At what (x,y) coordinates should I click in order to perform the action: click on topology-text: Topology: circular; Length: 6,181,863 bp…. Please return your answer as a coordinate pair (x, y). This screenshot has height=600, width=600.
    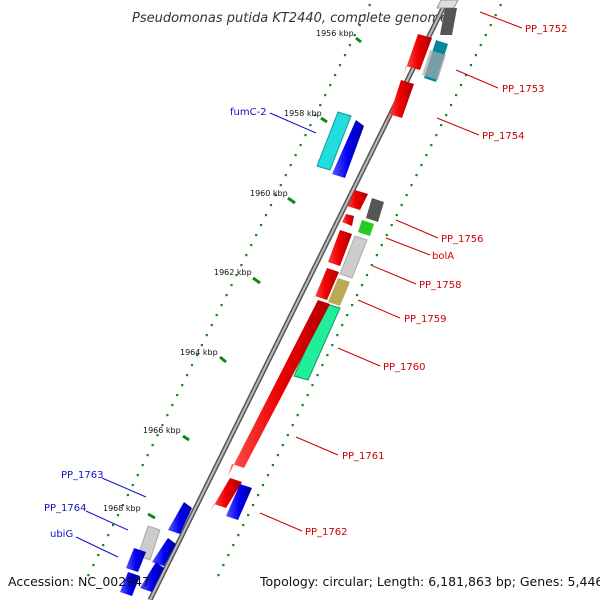
    Looking at the image, I should click on (429, 581).